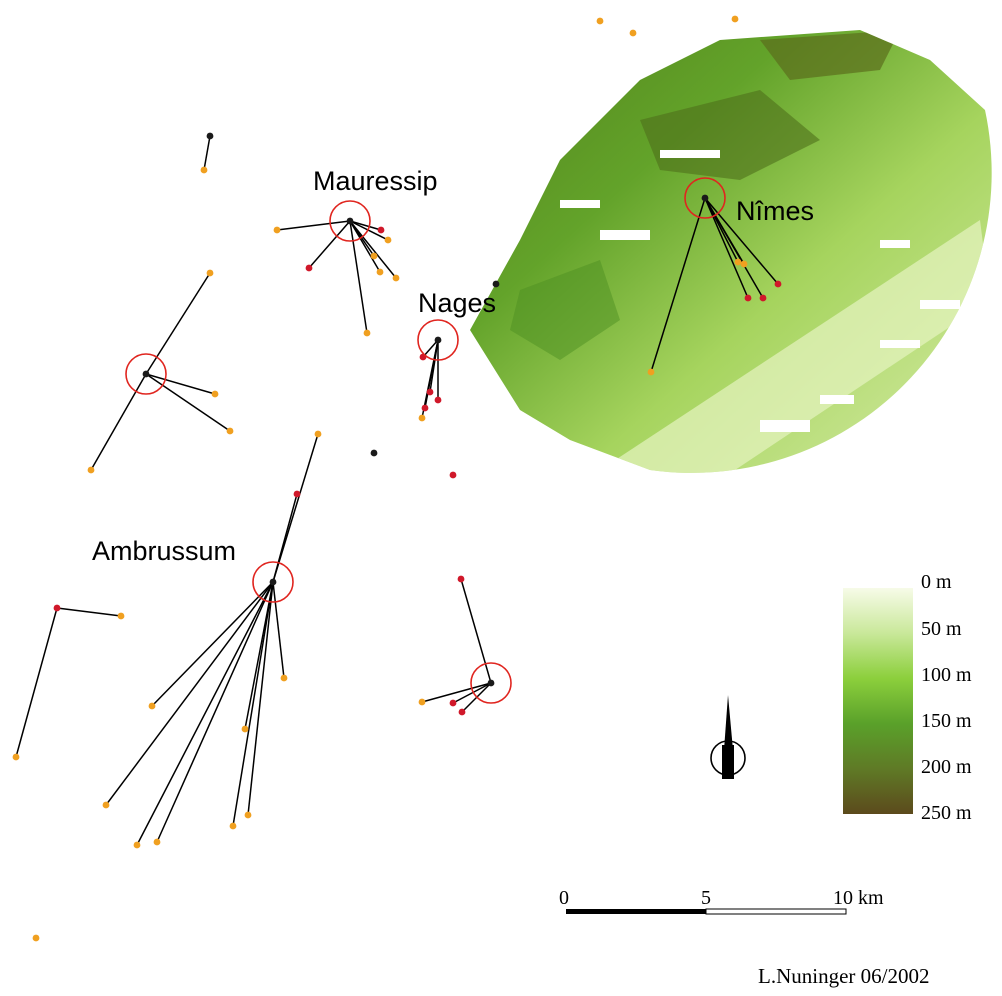  Describe the element at coordinates (776, 911) in the screenshot. I see `scale-bar-segment-light` at that location.